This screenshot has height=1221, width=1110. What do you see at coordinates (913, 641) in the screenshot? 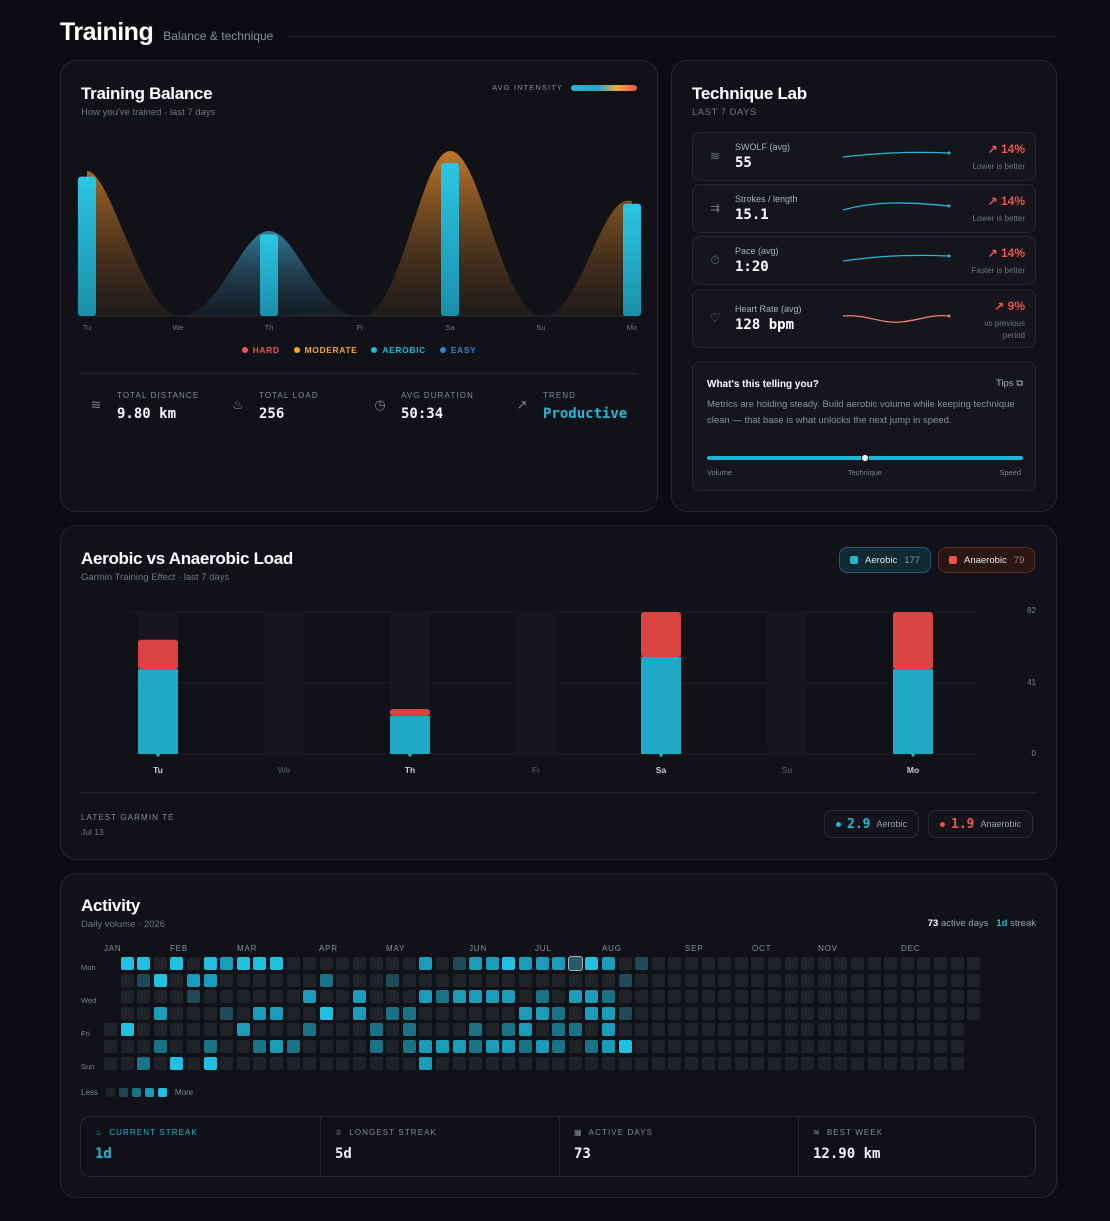
I see `anaerobic-bar` at bounding box center [913, 641].